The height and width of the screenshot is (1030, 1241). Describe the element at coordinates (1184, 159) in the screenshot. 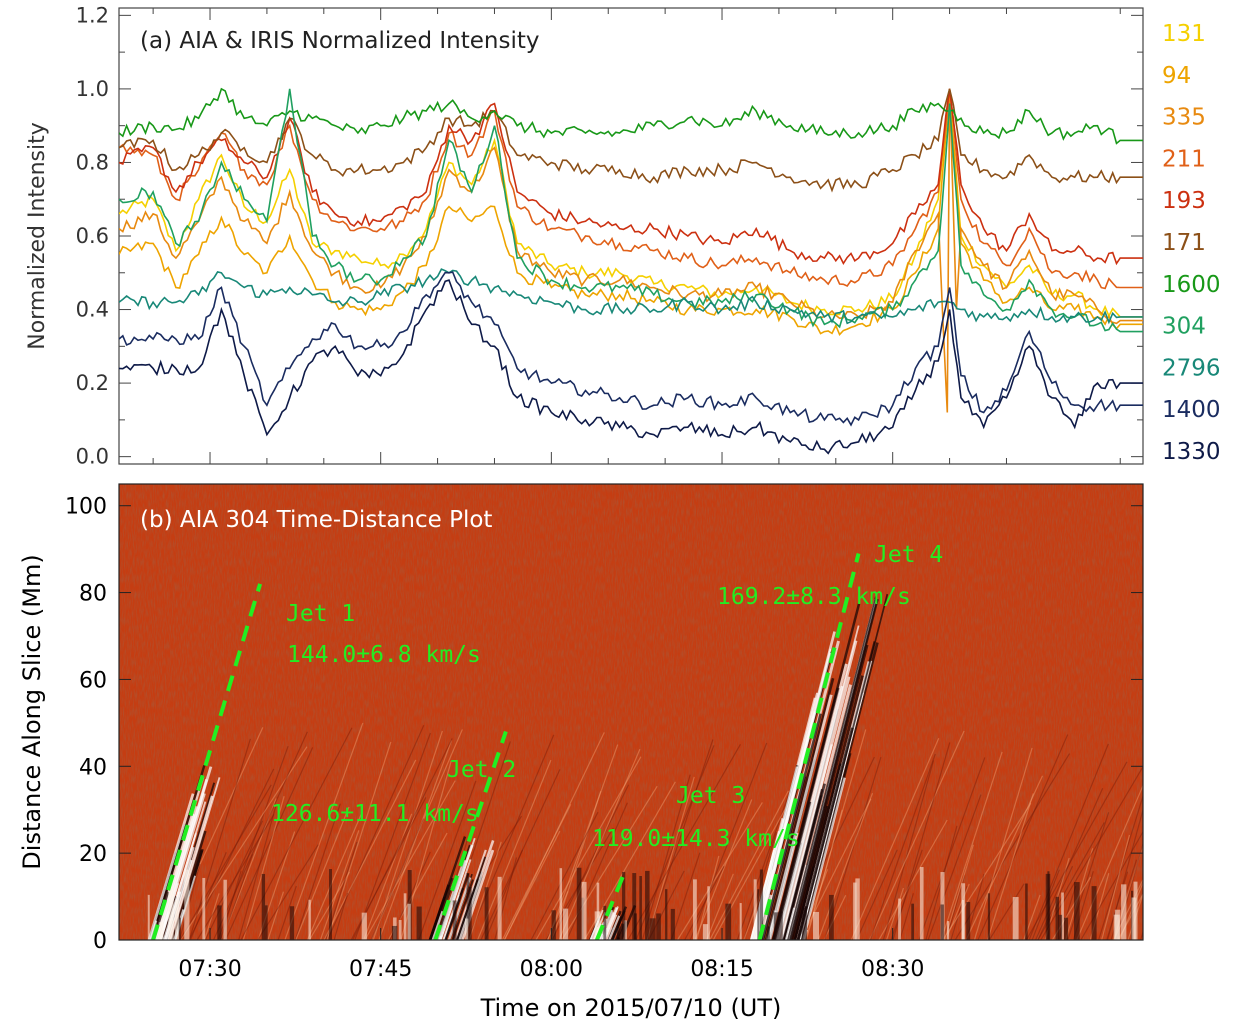

I see `legend-entry-211: 211` at that location.